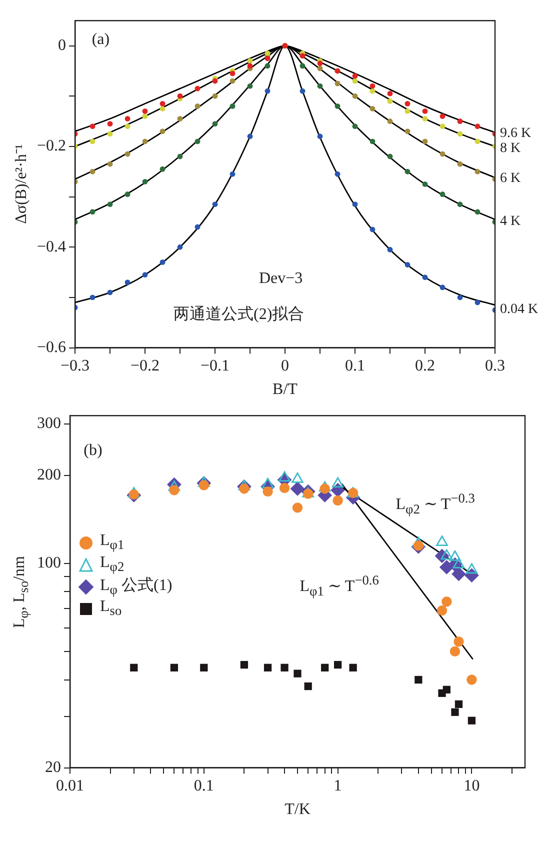 The image size is (555, 841). I want to click on y-tick-label: −0.2, so click(51, 146).